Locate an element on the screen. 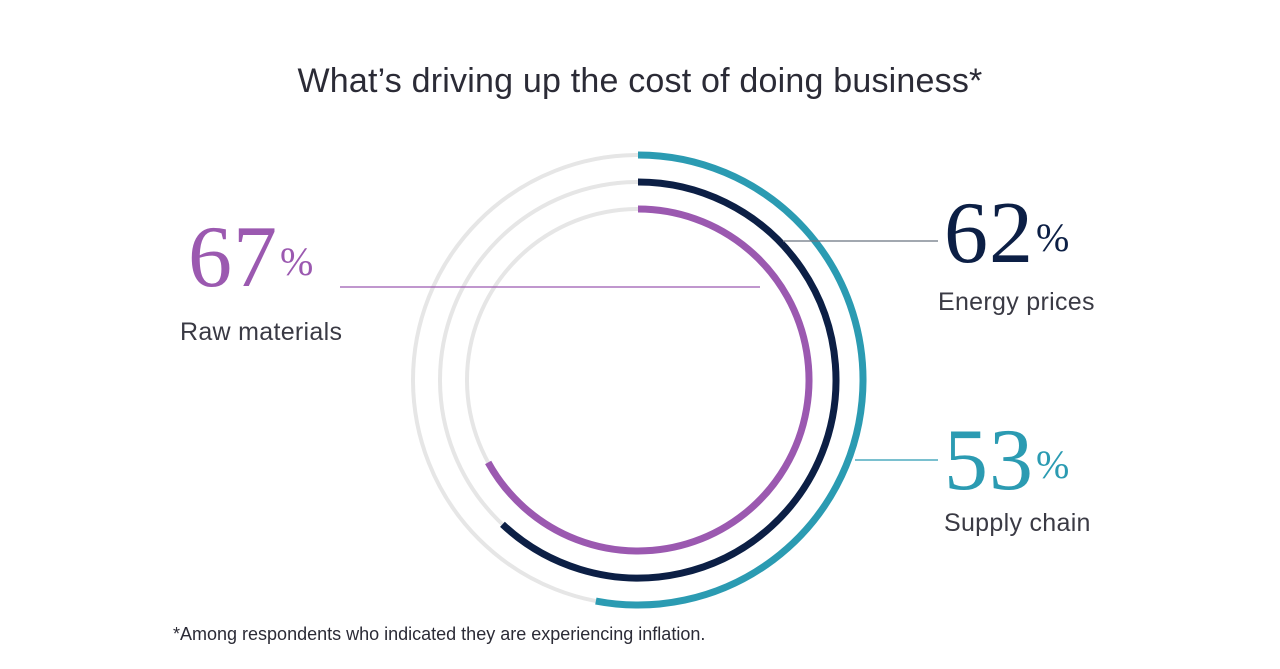  energy-prices-label: Energy prices is located at coordinates (1016, 302).